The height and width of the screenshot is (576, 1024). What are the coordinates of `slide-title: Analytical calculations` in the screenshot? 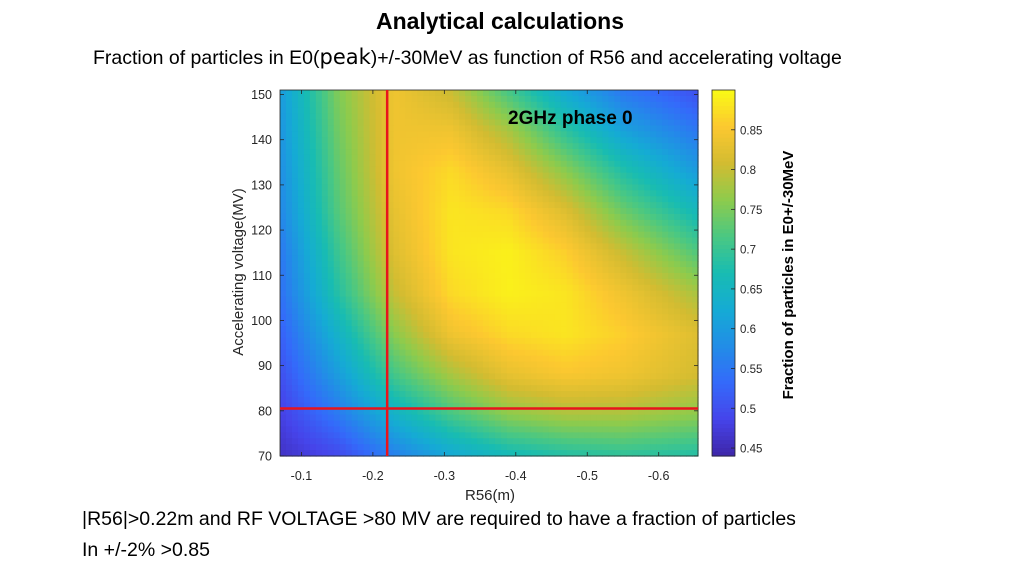 It's located at (500, 21).